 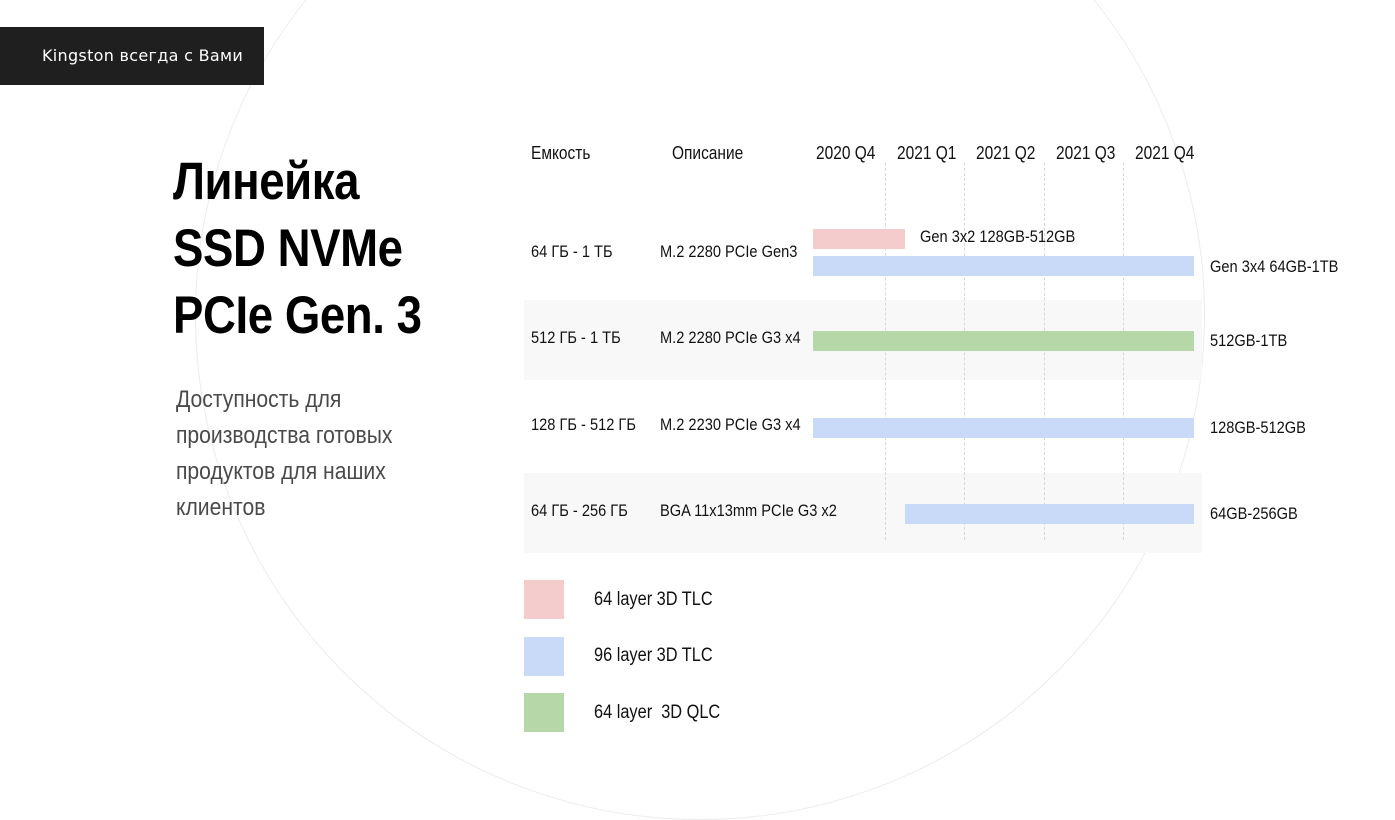 I want to click on page-title: Линейка SSD NVMe PCIe Gen. 3, so click(x=297, y=248).